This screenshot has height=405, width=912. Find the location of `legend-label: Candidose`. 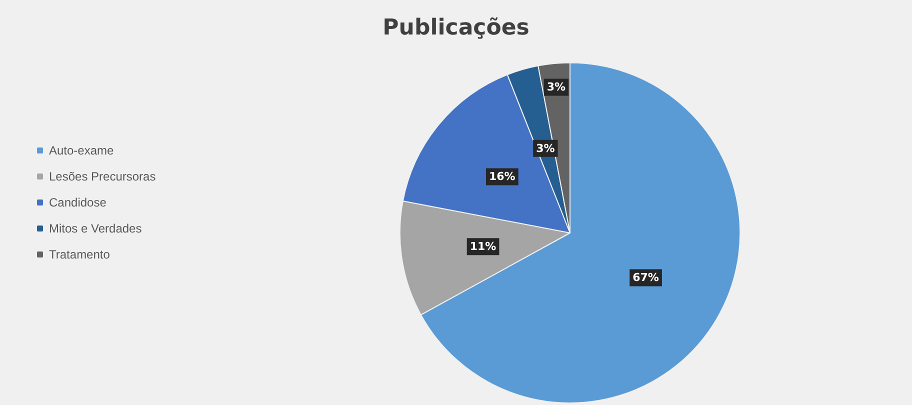

legend-label: Candidose is located at coordinates (78, 203).